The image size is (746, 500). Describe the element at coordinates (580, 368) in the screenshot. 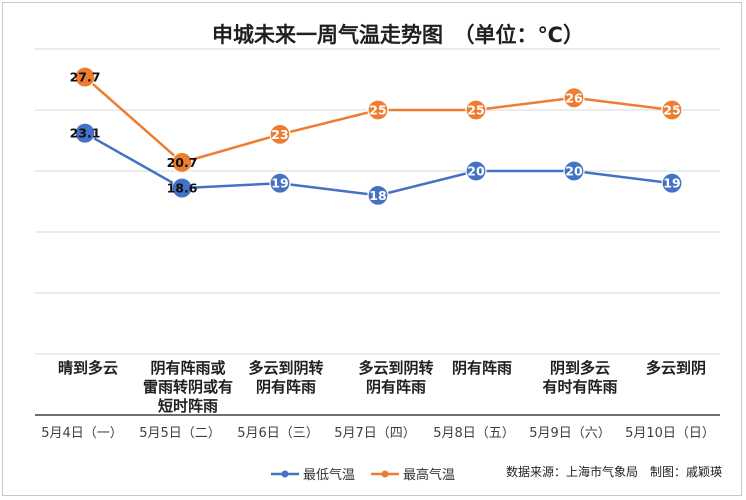

I see `condition-label: 阴到多云` at that location.